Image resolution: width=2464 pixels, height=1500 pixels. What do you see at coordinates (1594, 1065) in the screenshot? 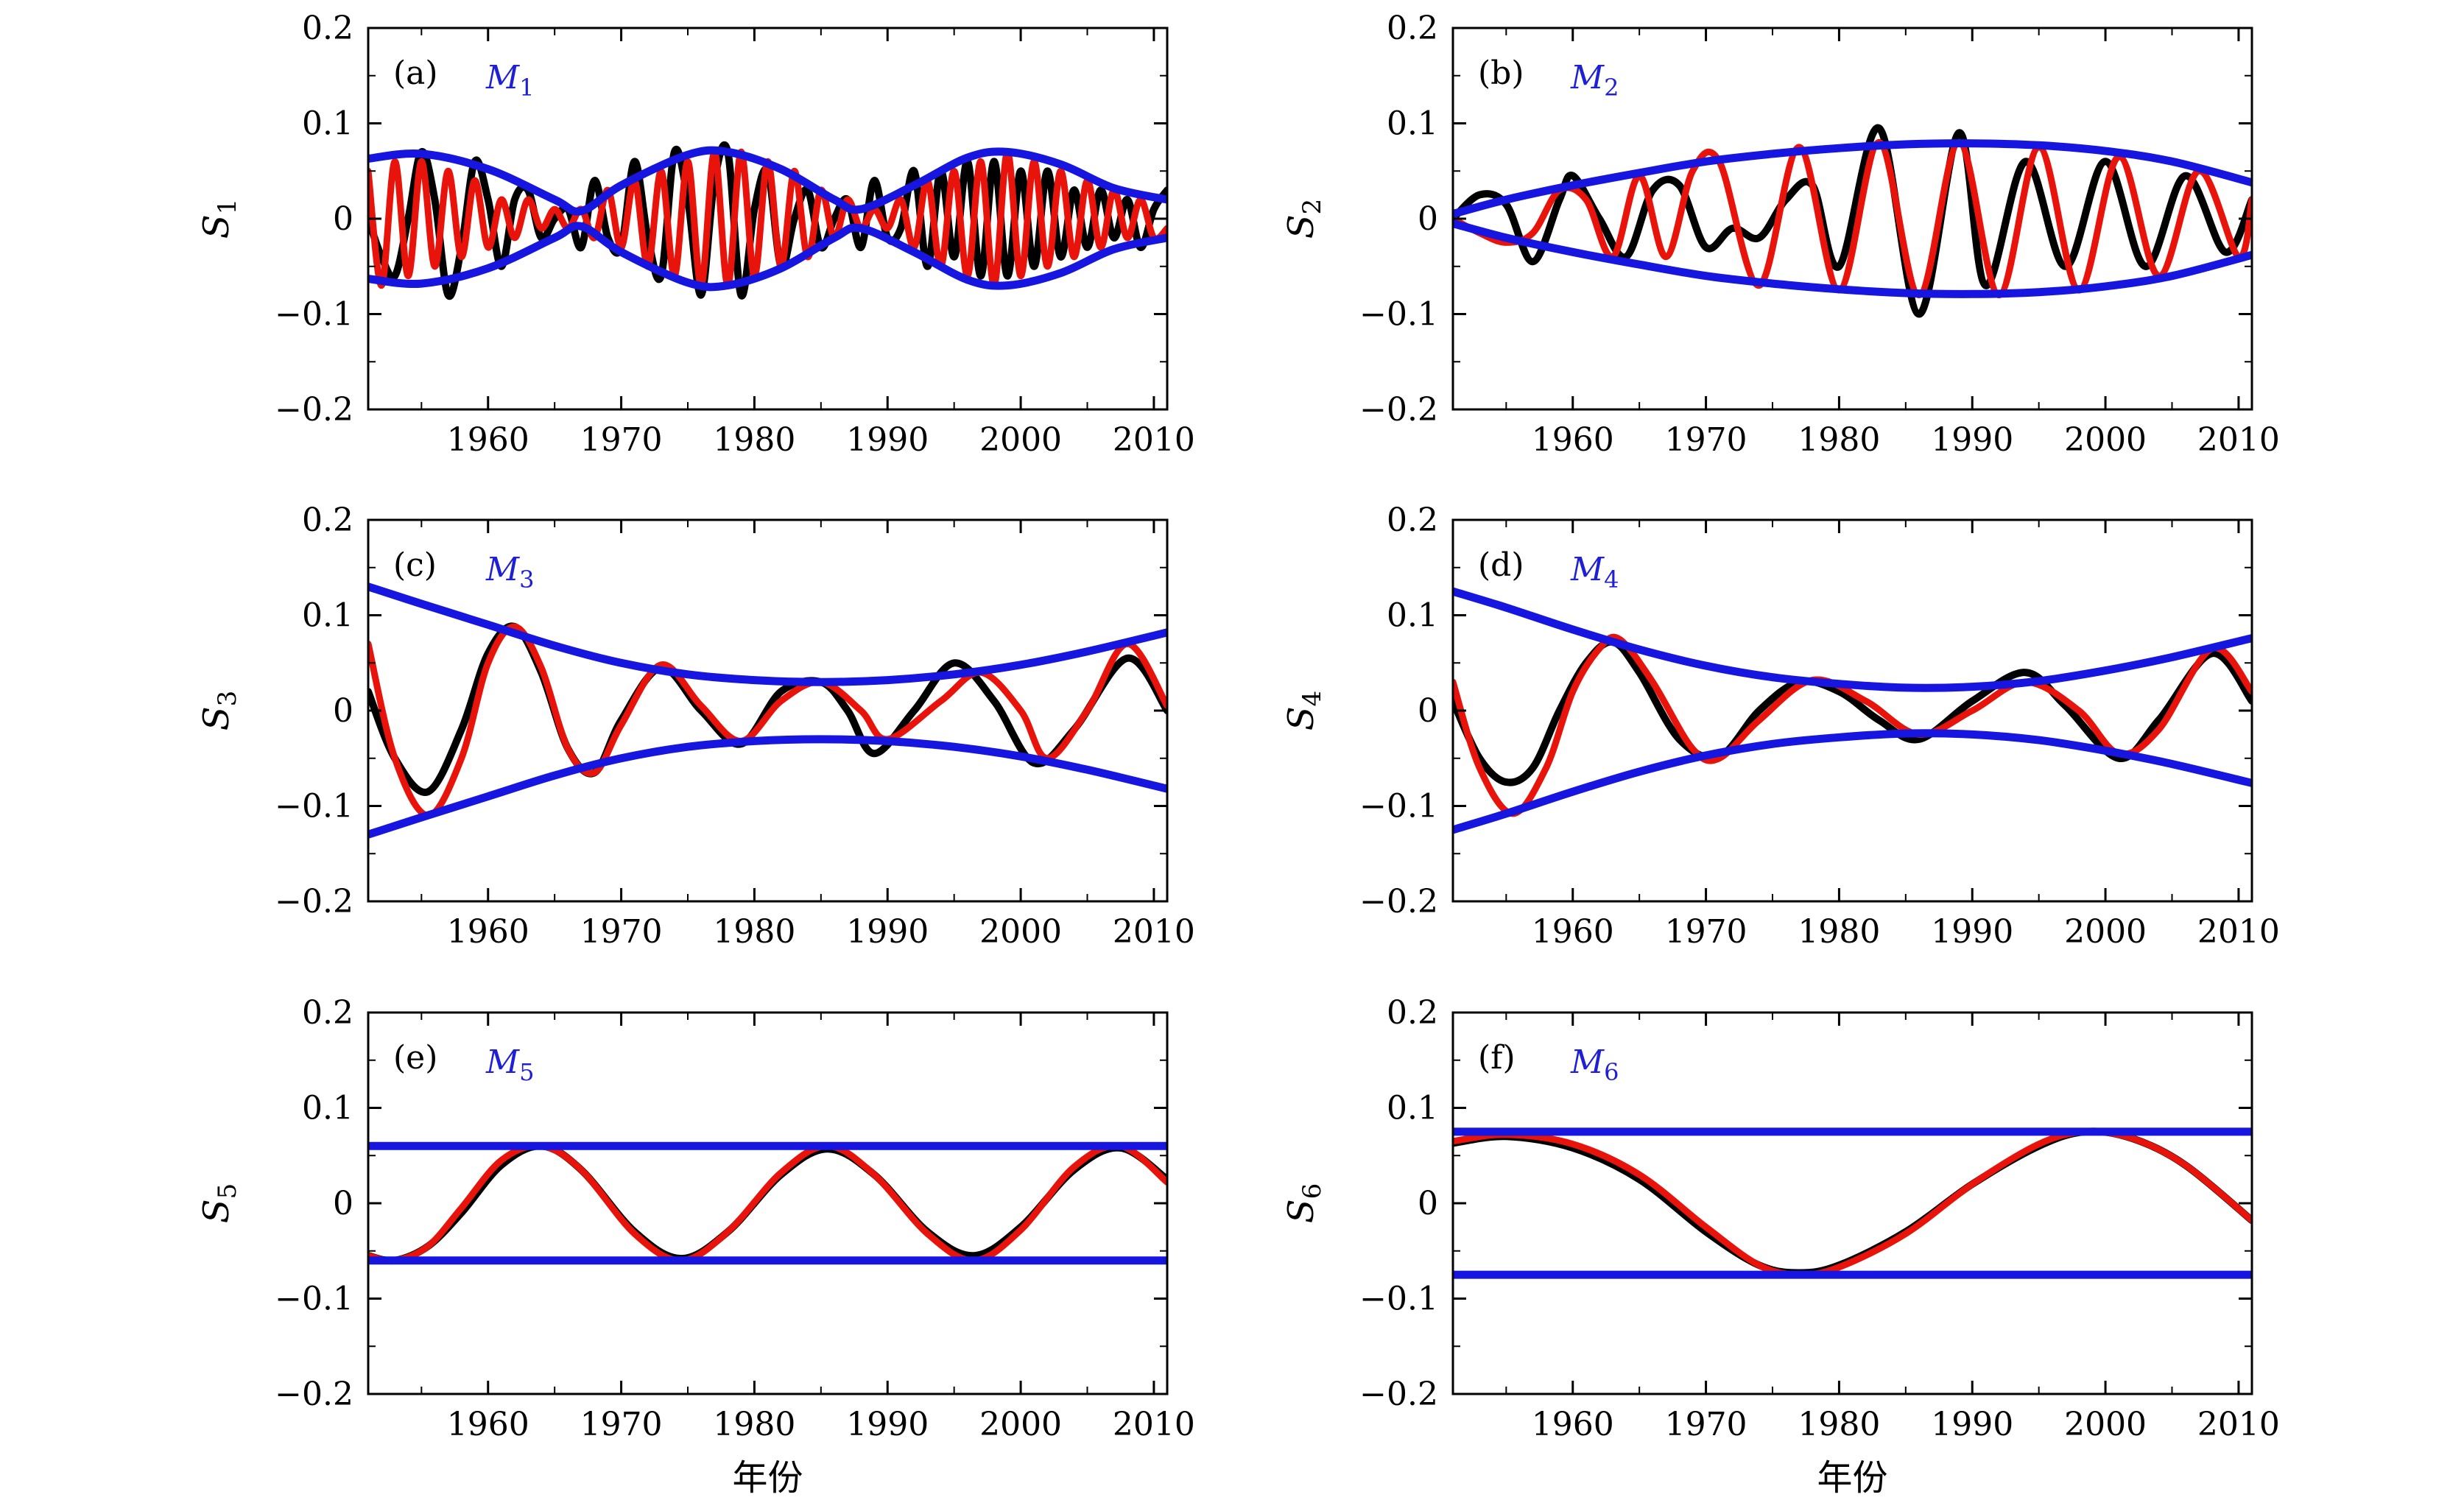
I see `mode-label: M6` at bounding box center [1594, 1065].